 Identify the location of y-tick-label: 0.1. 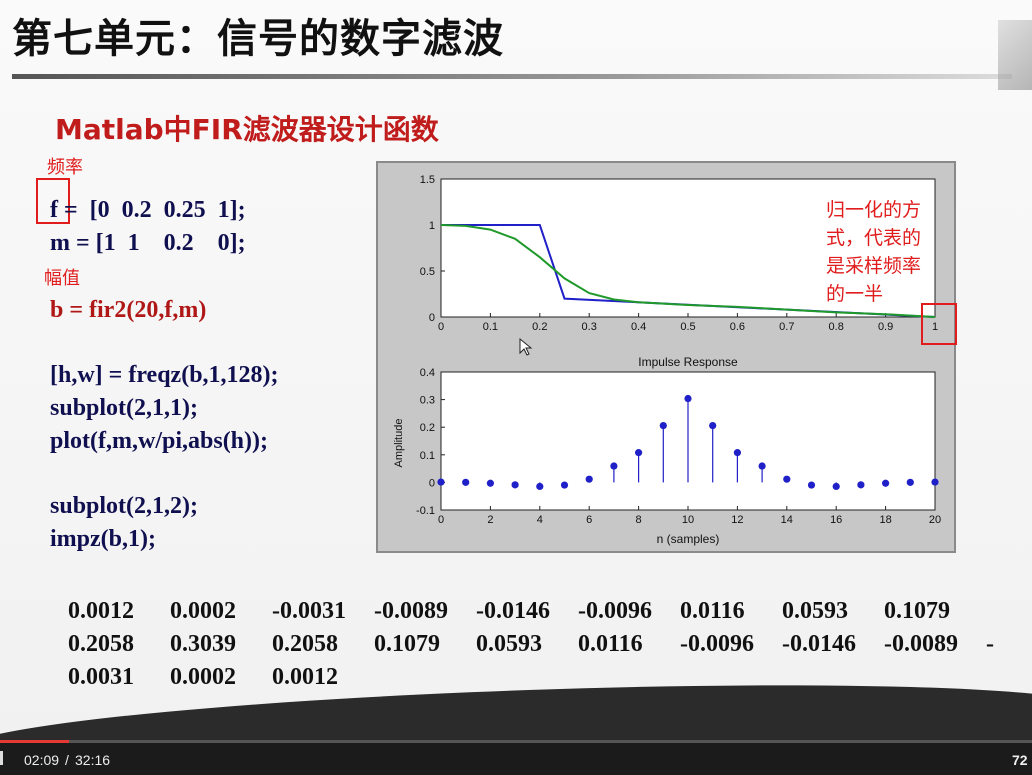
(427, 456).